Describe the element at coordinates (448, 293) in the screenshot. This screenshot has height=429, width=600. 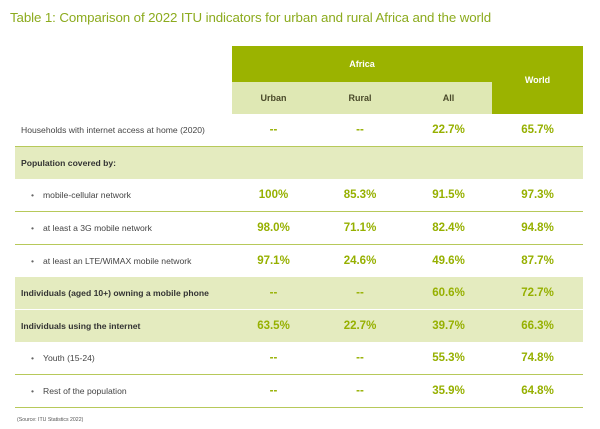
I see `cell-all: 60.6%` at that location.